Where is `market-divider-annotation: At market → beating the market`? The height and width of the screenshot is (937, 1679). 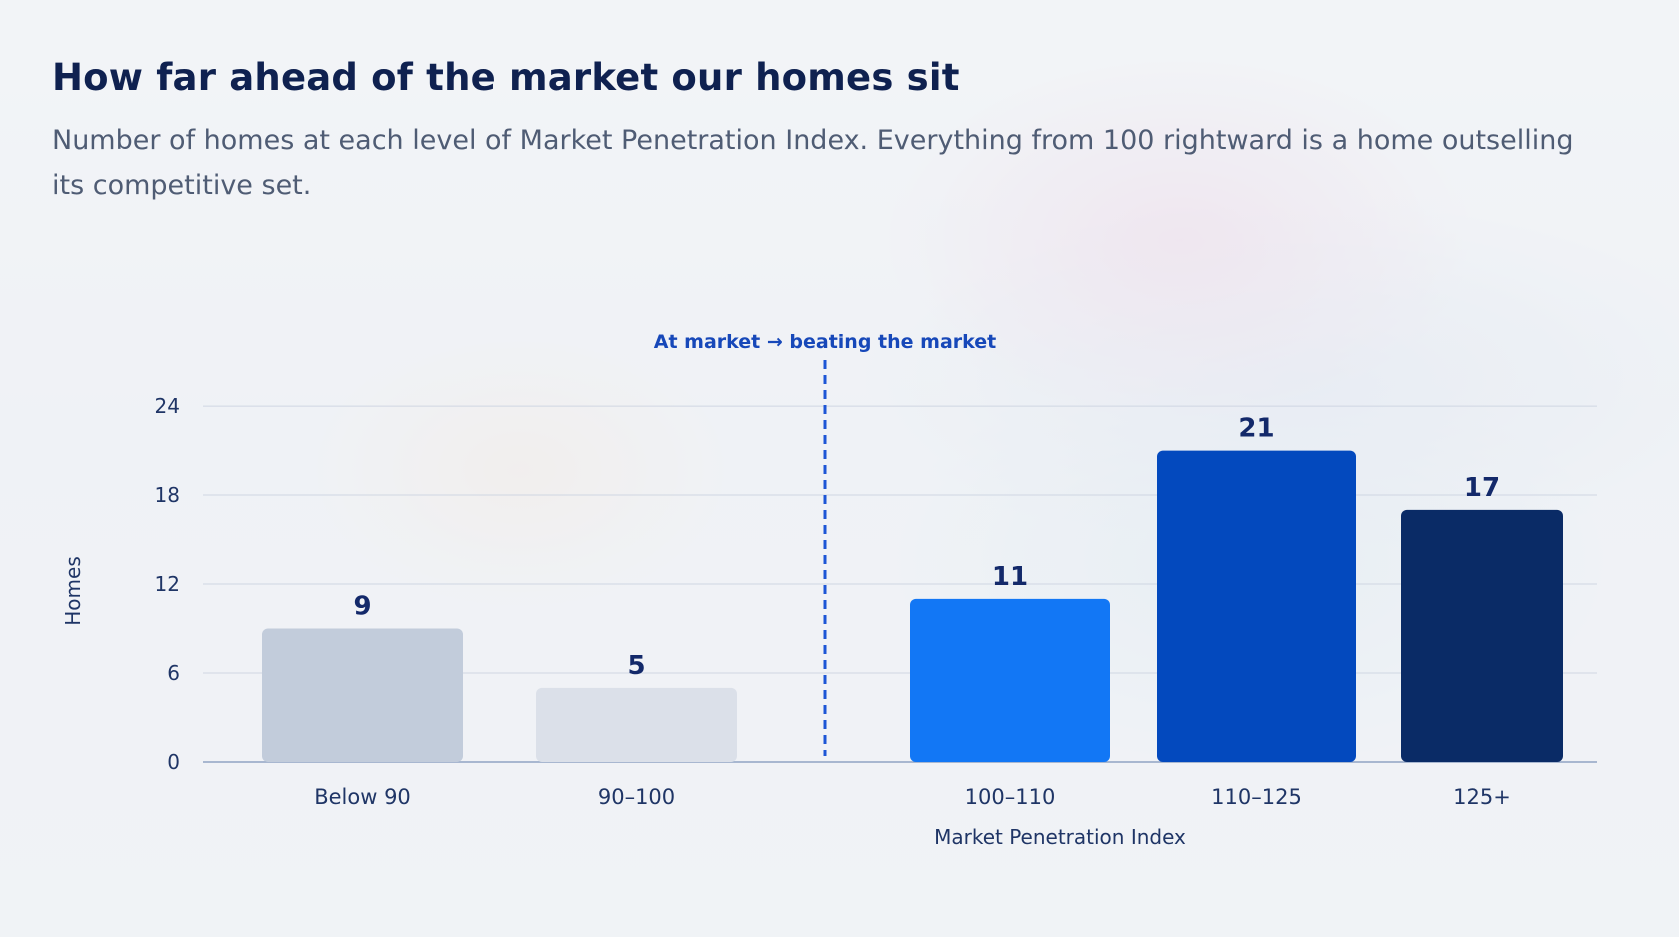 market-divider-annotation: At market → beating the market is located at coordinates (825, 342).